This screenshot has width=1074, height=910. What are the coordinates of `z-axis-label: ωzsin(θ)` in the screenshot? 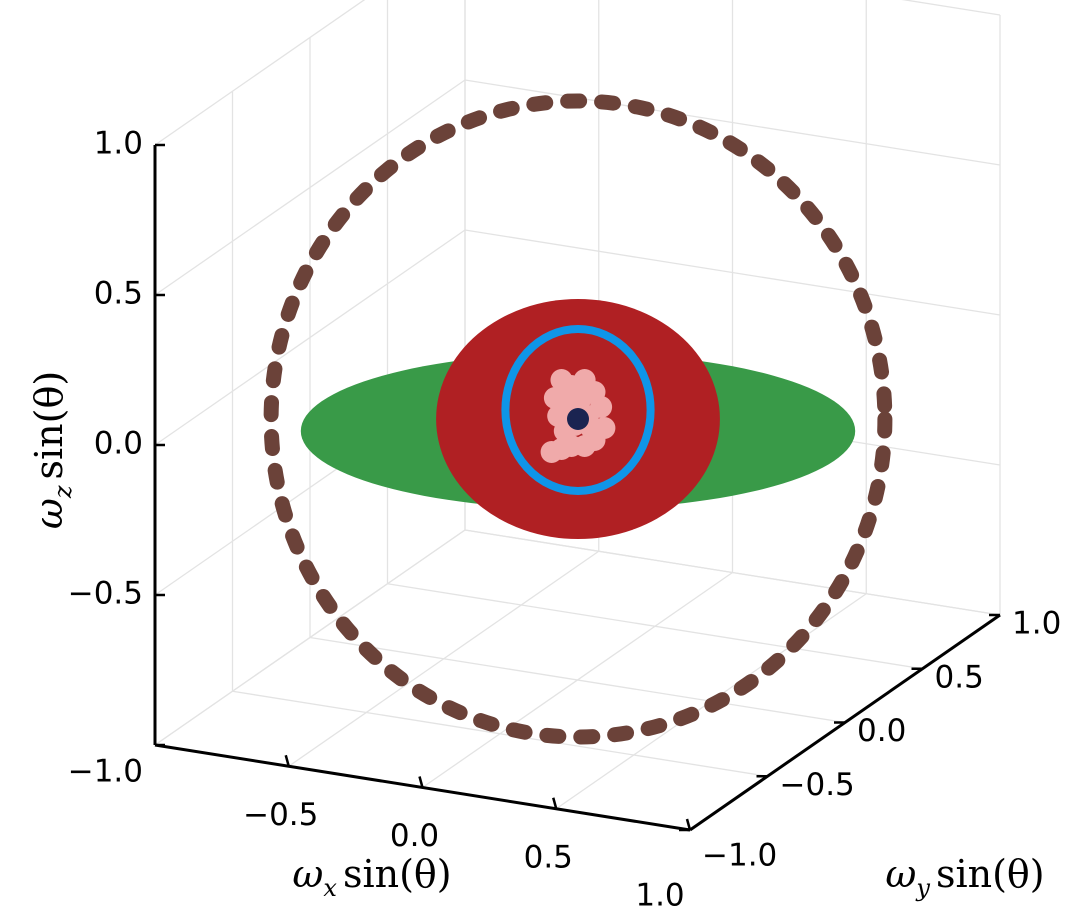 It's located at (52, 450).